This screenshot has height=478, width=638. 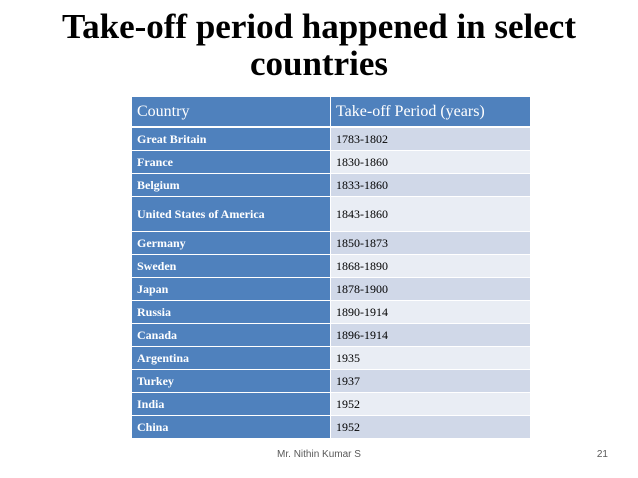 I want to click on table-row: Great Britain 1783-1802, so click(x=331, y=139).